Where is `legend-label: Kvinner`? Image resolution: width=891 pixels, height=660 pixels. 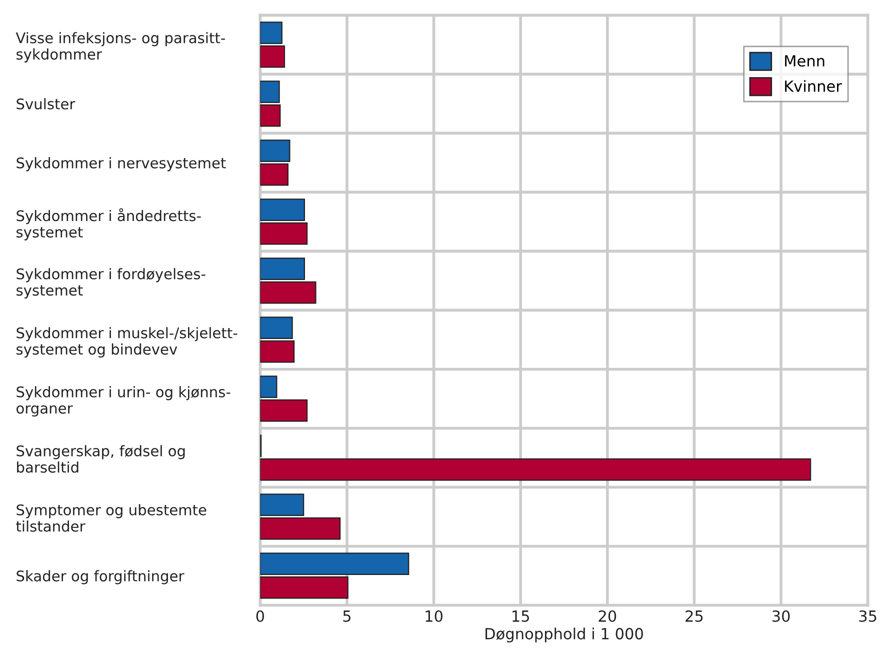
legend-label: Kvinner is located at coordinates (813, 86).